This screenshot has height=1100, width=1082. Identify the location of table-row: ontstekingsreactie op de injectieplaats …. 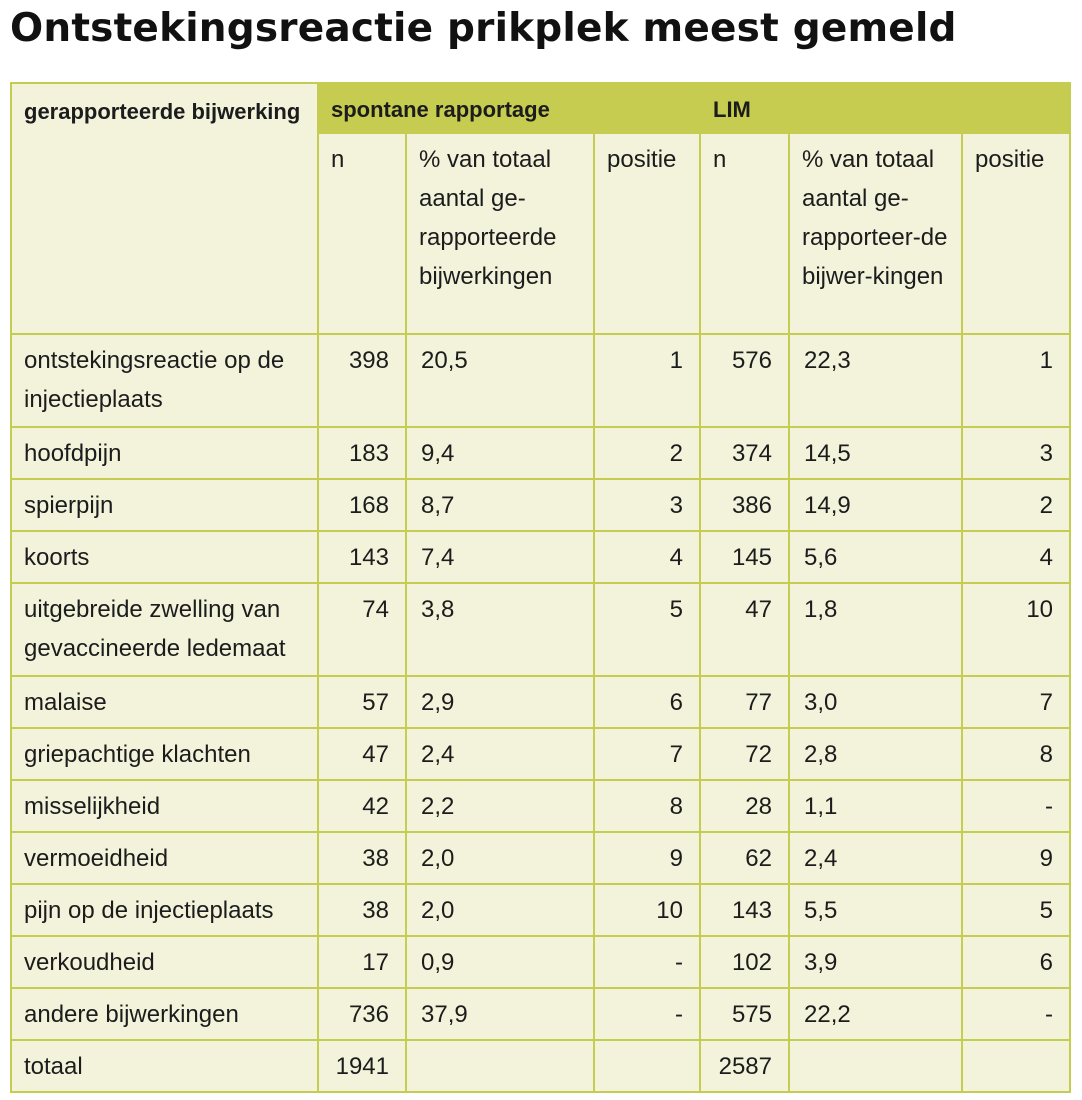
(541, 380).